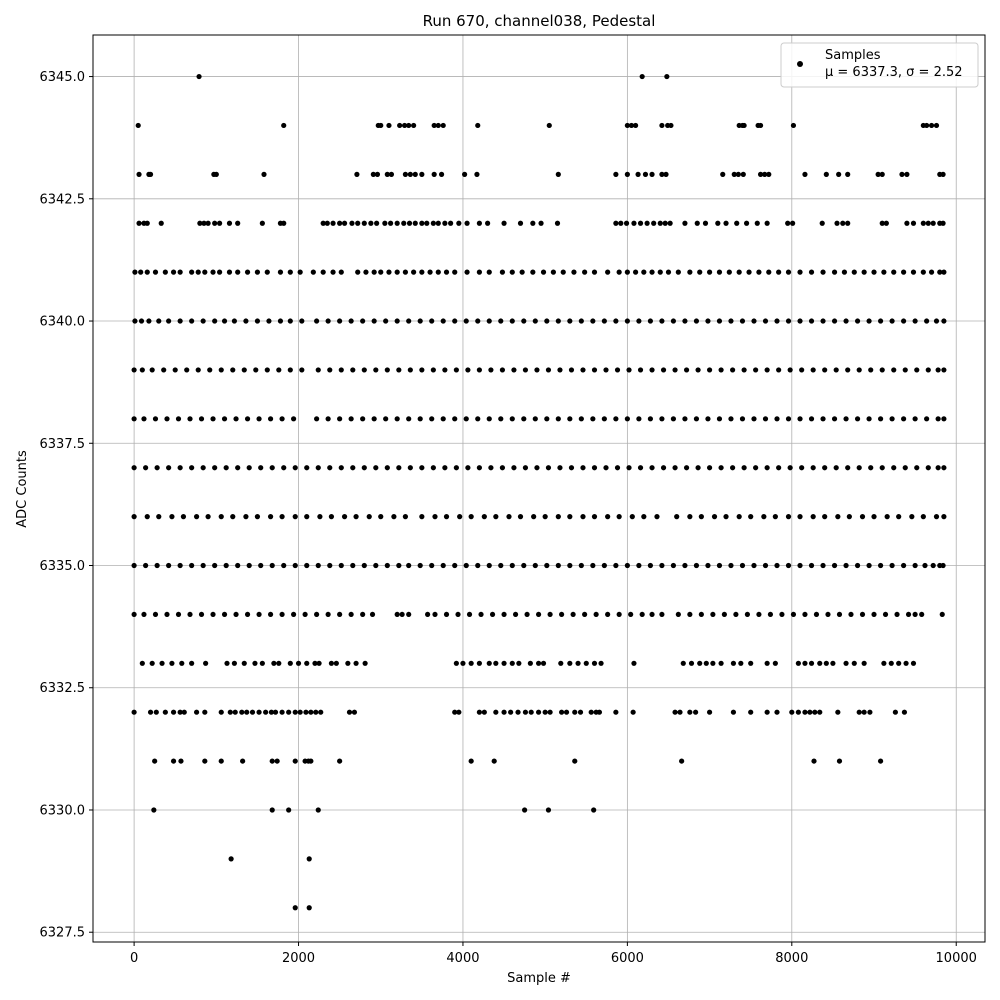  What do you see at coordinates (956, 958) in the screenshot?
I see `x-tick-label: 10000` at bounding box center [956, 958].